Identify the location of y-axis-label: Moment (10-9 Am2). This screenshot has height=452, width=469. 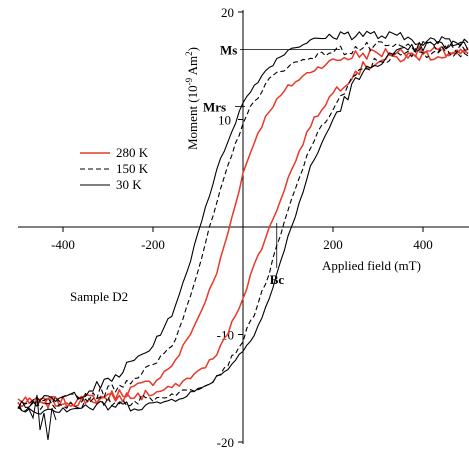
(192, 98).